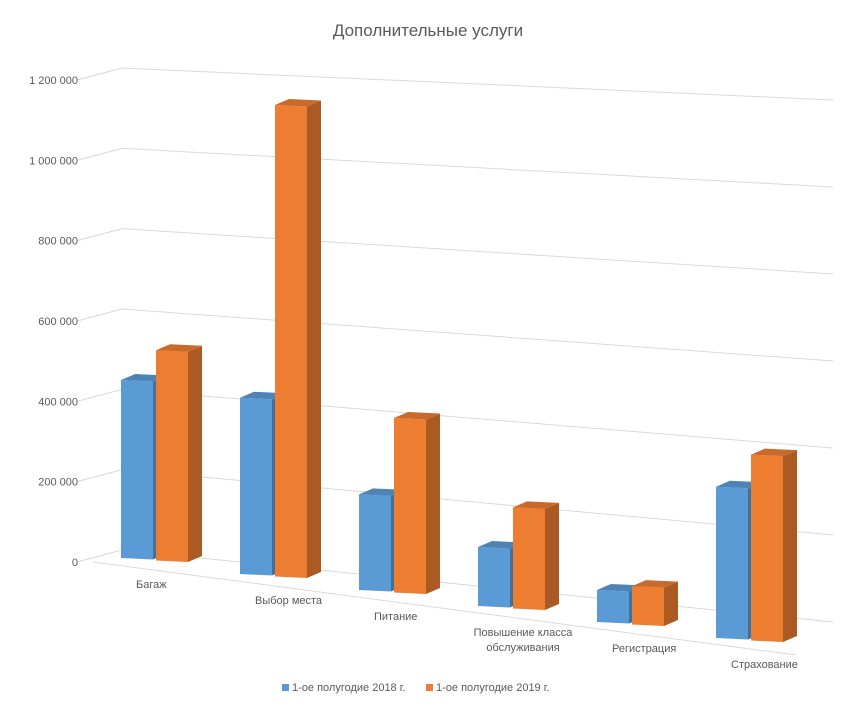 The height and width of the screenshot is (709, 845). I want to click on y-tick-label: 200 000, so click(58, 483).